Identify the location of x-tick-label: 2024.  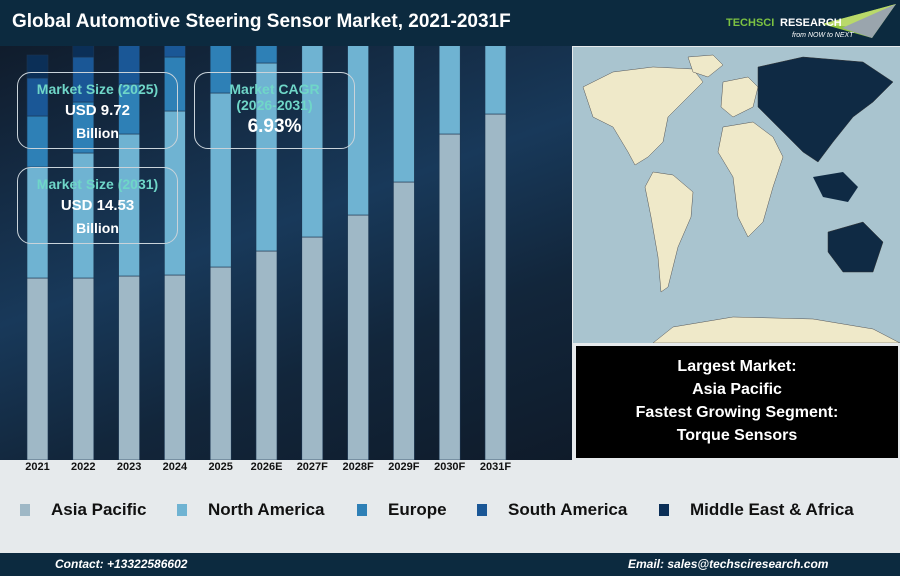
(175, 467).